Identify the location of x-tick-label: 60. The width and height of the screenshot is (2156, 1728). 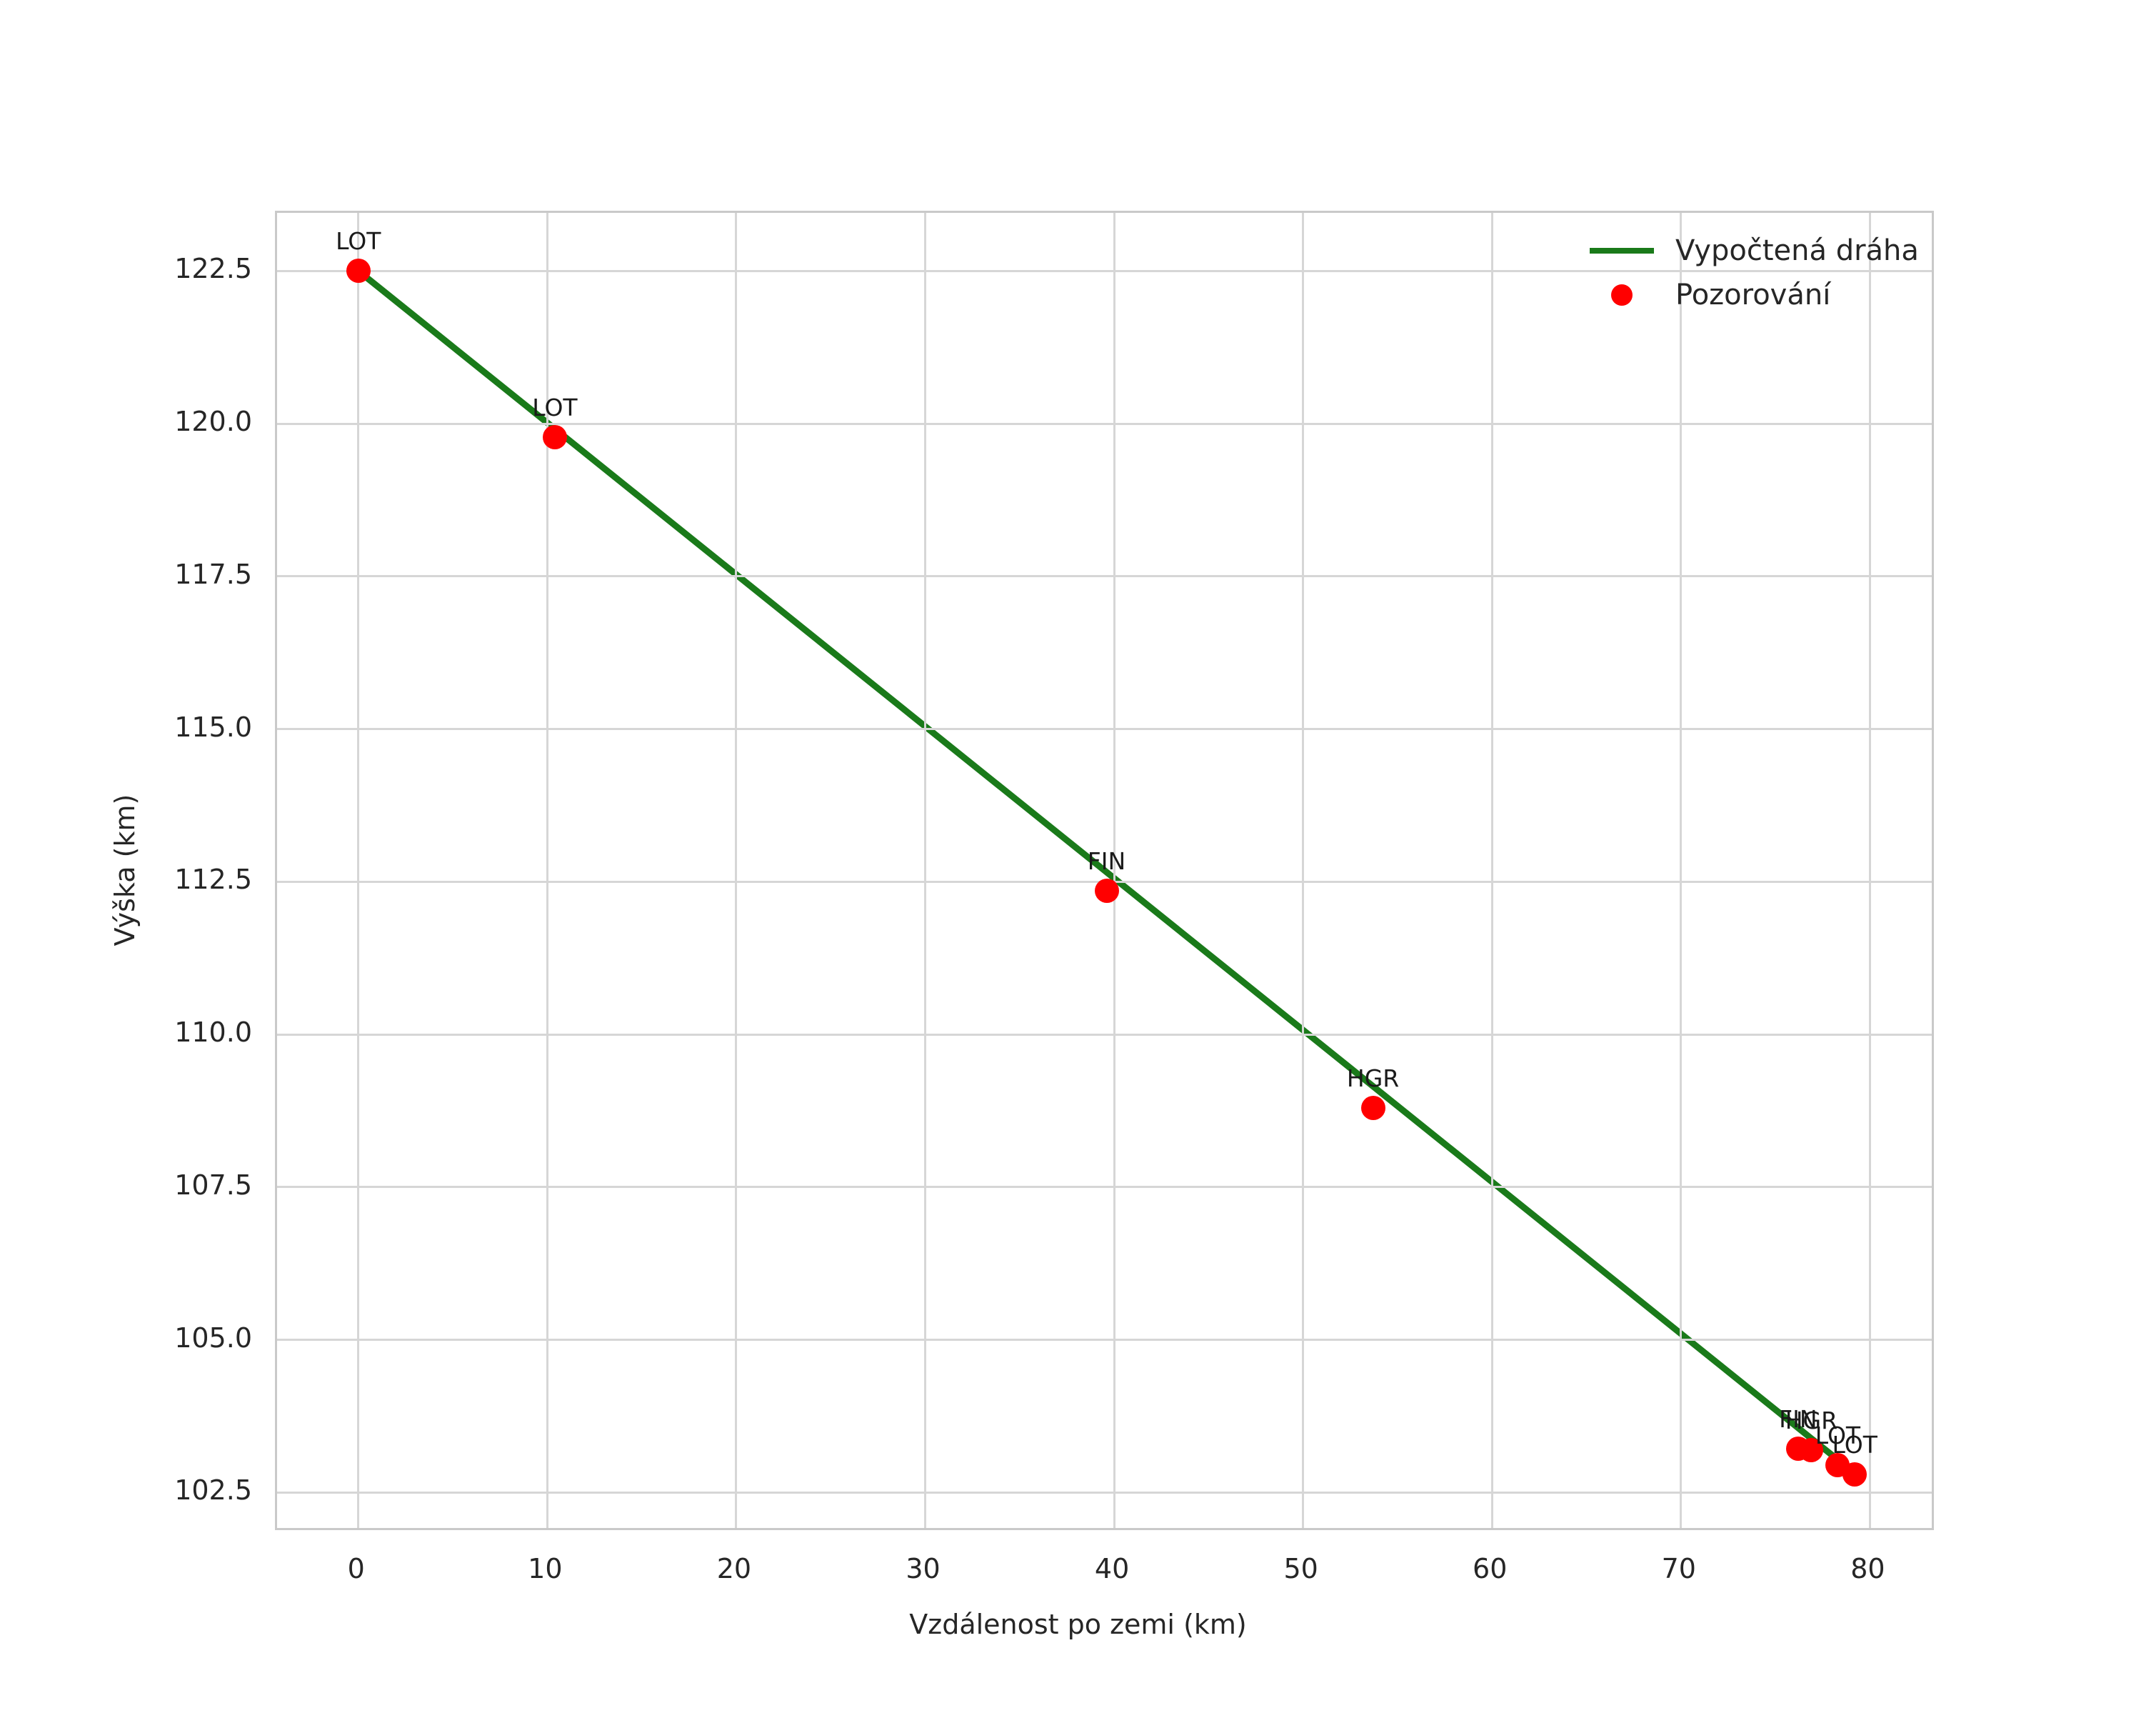
(1490, 1568).